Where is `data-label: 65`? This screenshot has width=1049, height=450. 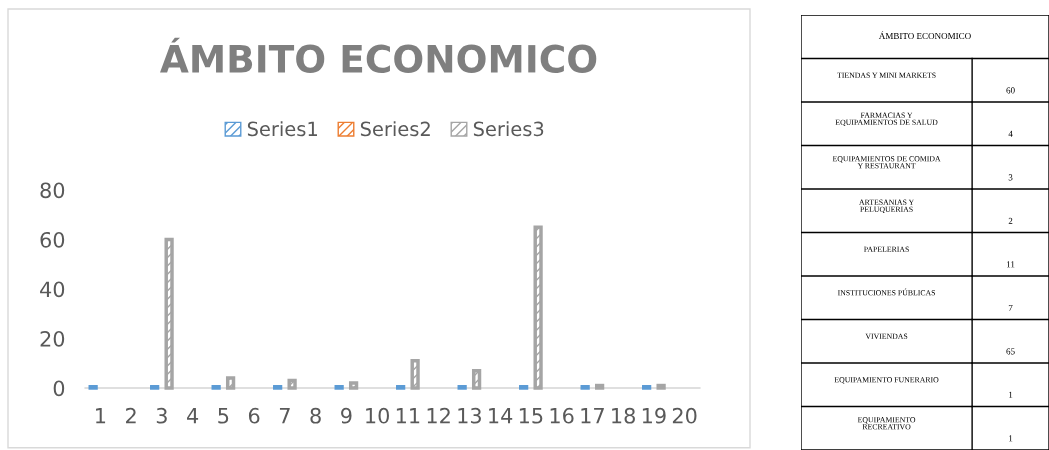
data-label: 65 is located at coordinates (1010, 351).